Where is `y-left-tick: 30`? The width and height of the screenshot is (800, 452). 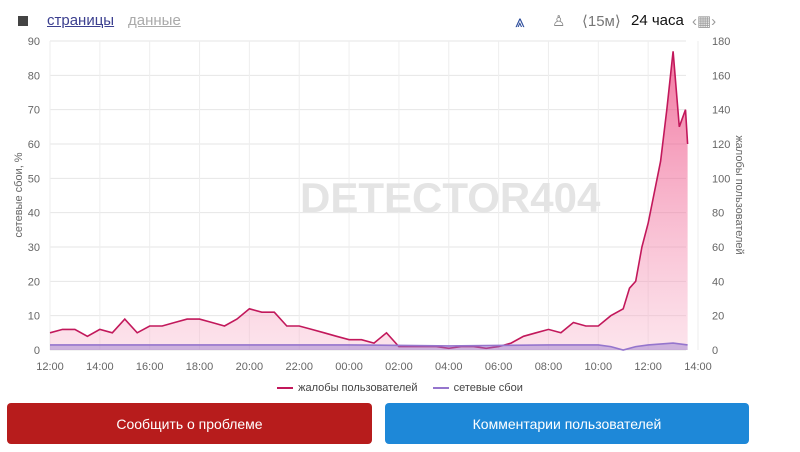 y-left-tick: 30 is located at coordinates (34, 248).